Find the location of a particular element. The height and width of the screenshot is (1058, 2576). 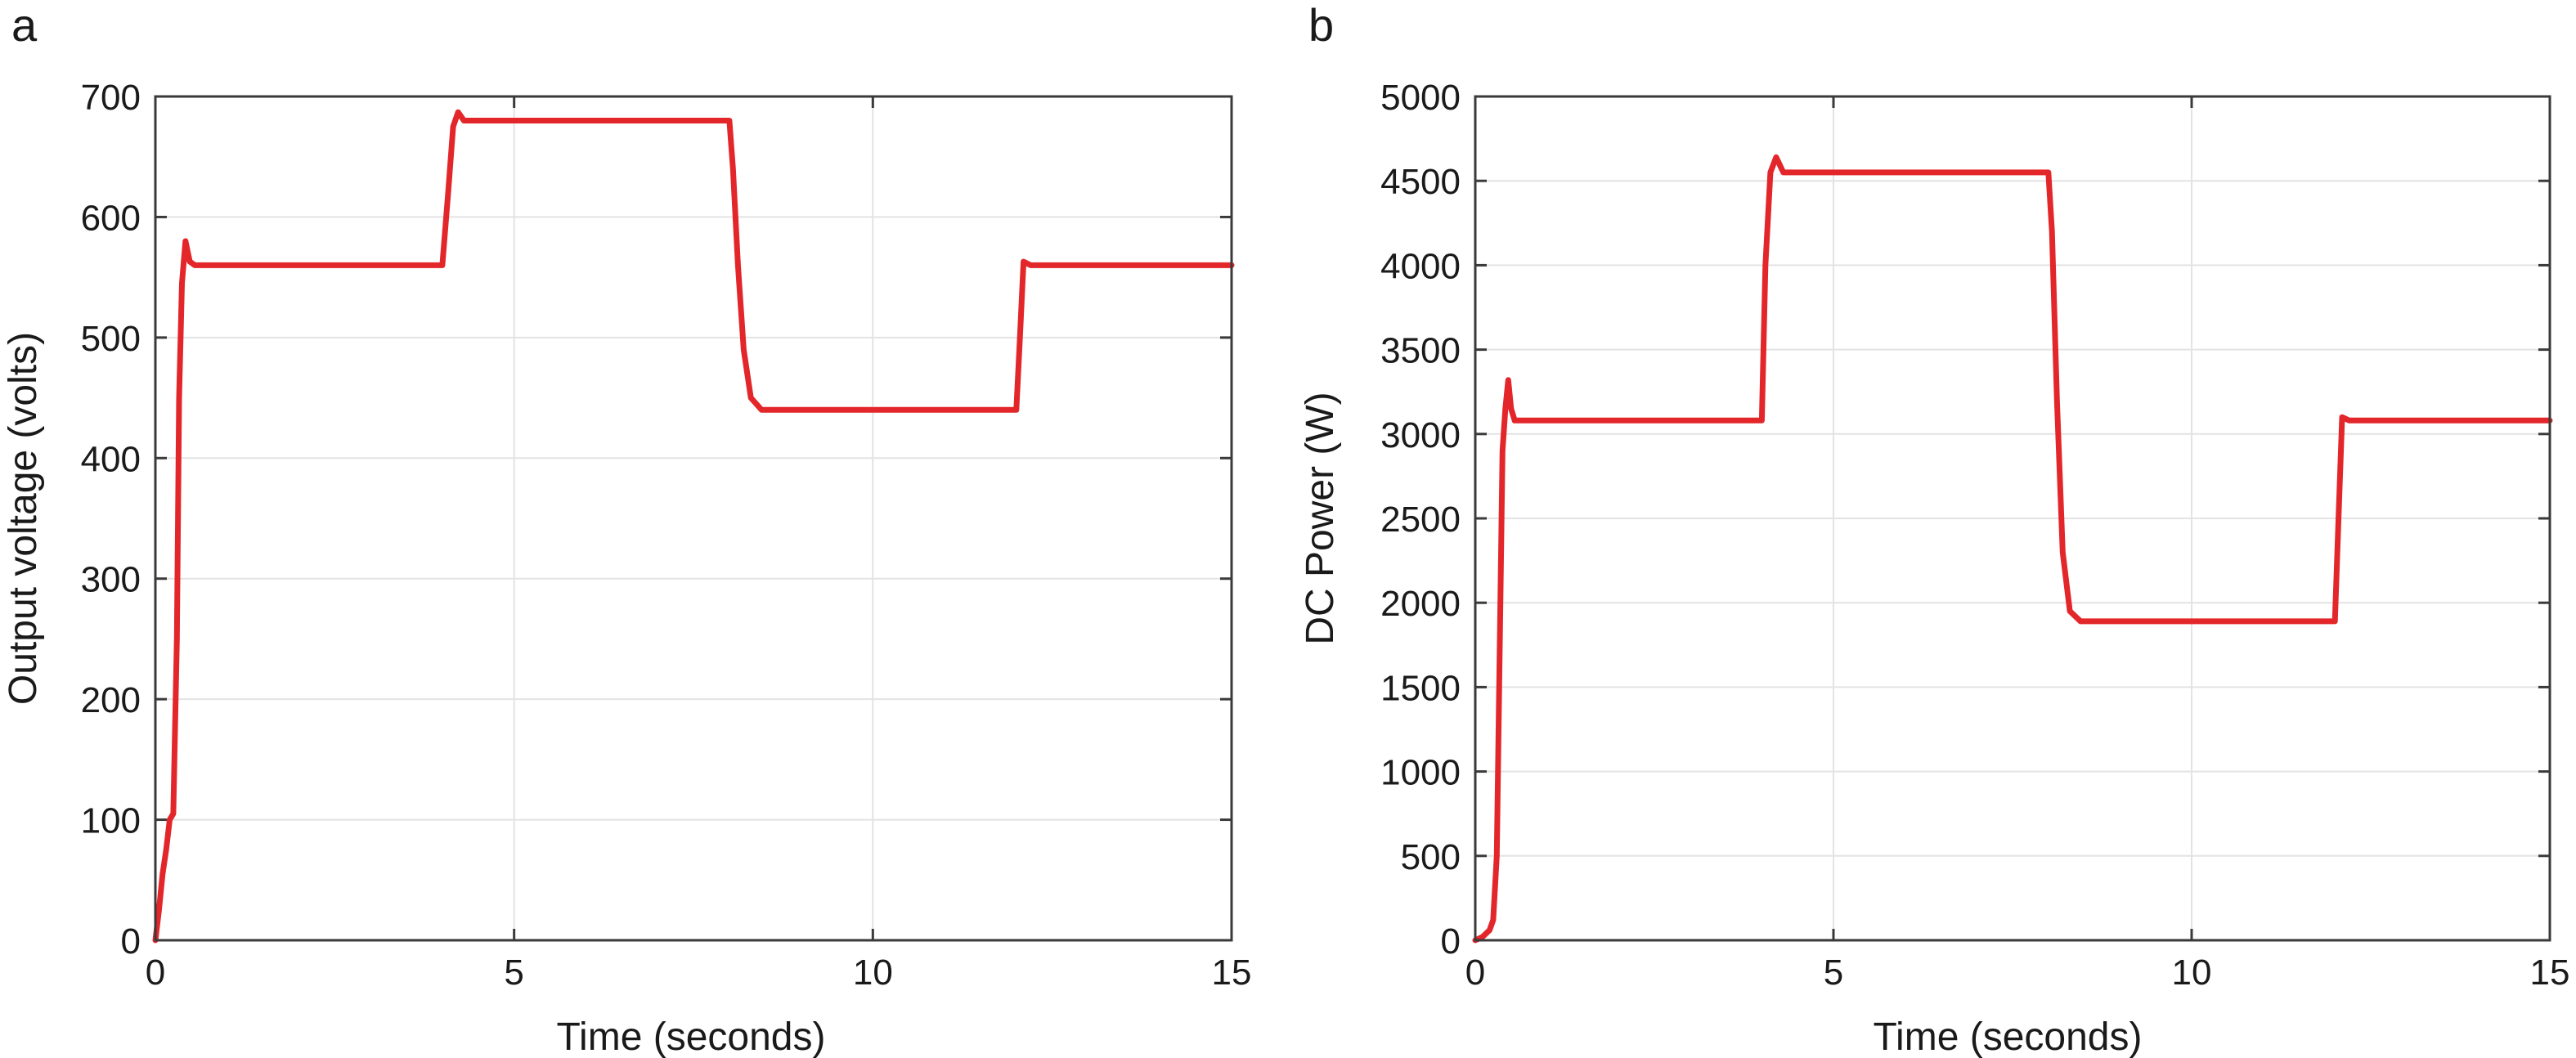

y-tick-label: 300 is located at coordinates (111, 580).